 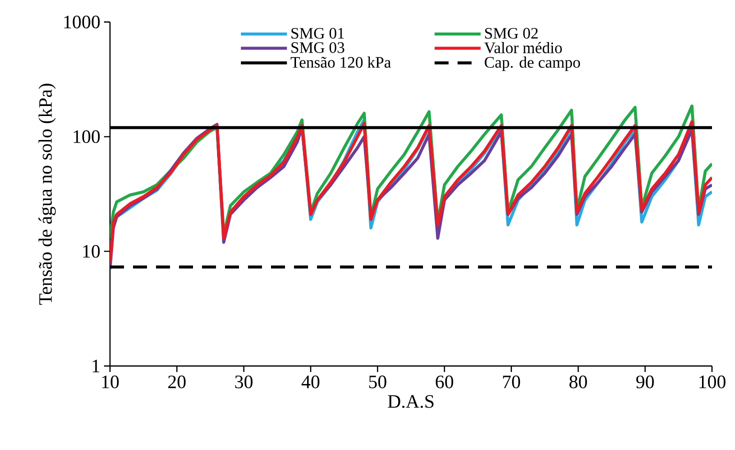 I want to click on x-tick-label: 70, so click(x=511, y=382).